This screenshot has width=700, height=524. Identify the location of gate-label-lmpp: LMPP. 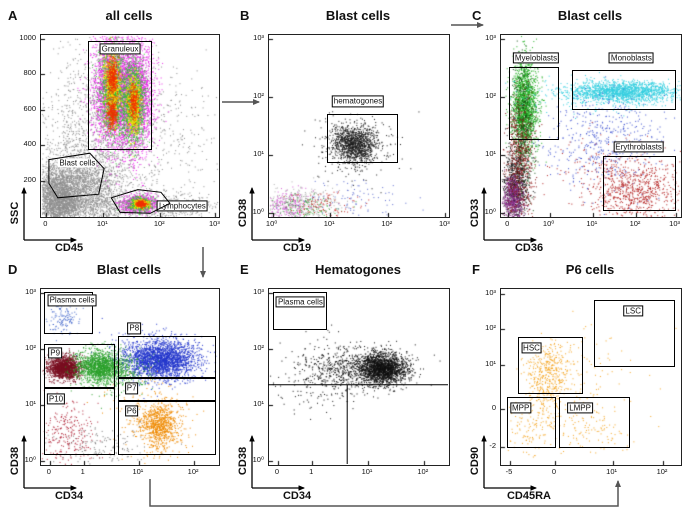
(580, 408).